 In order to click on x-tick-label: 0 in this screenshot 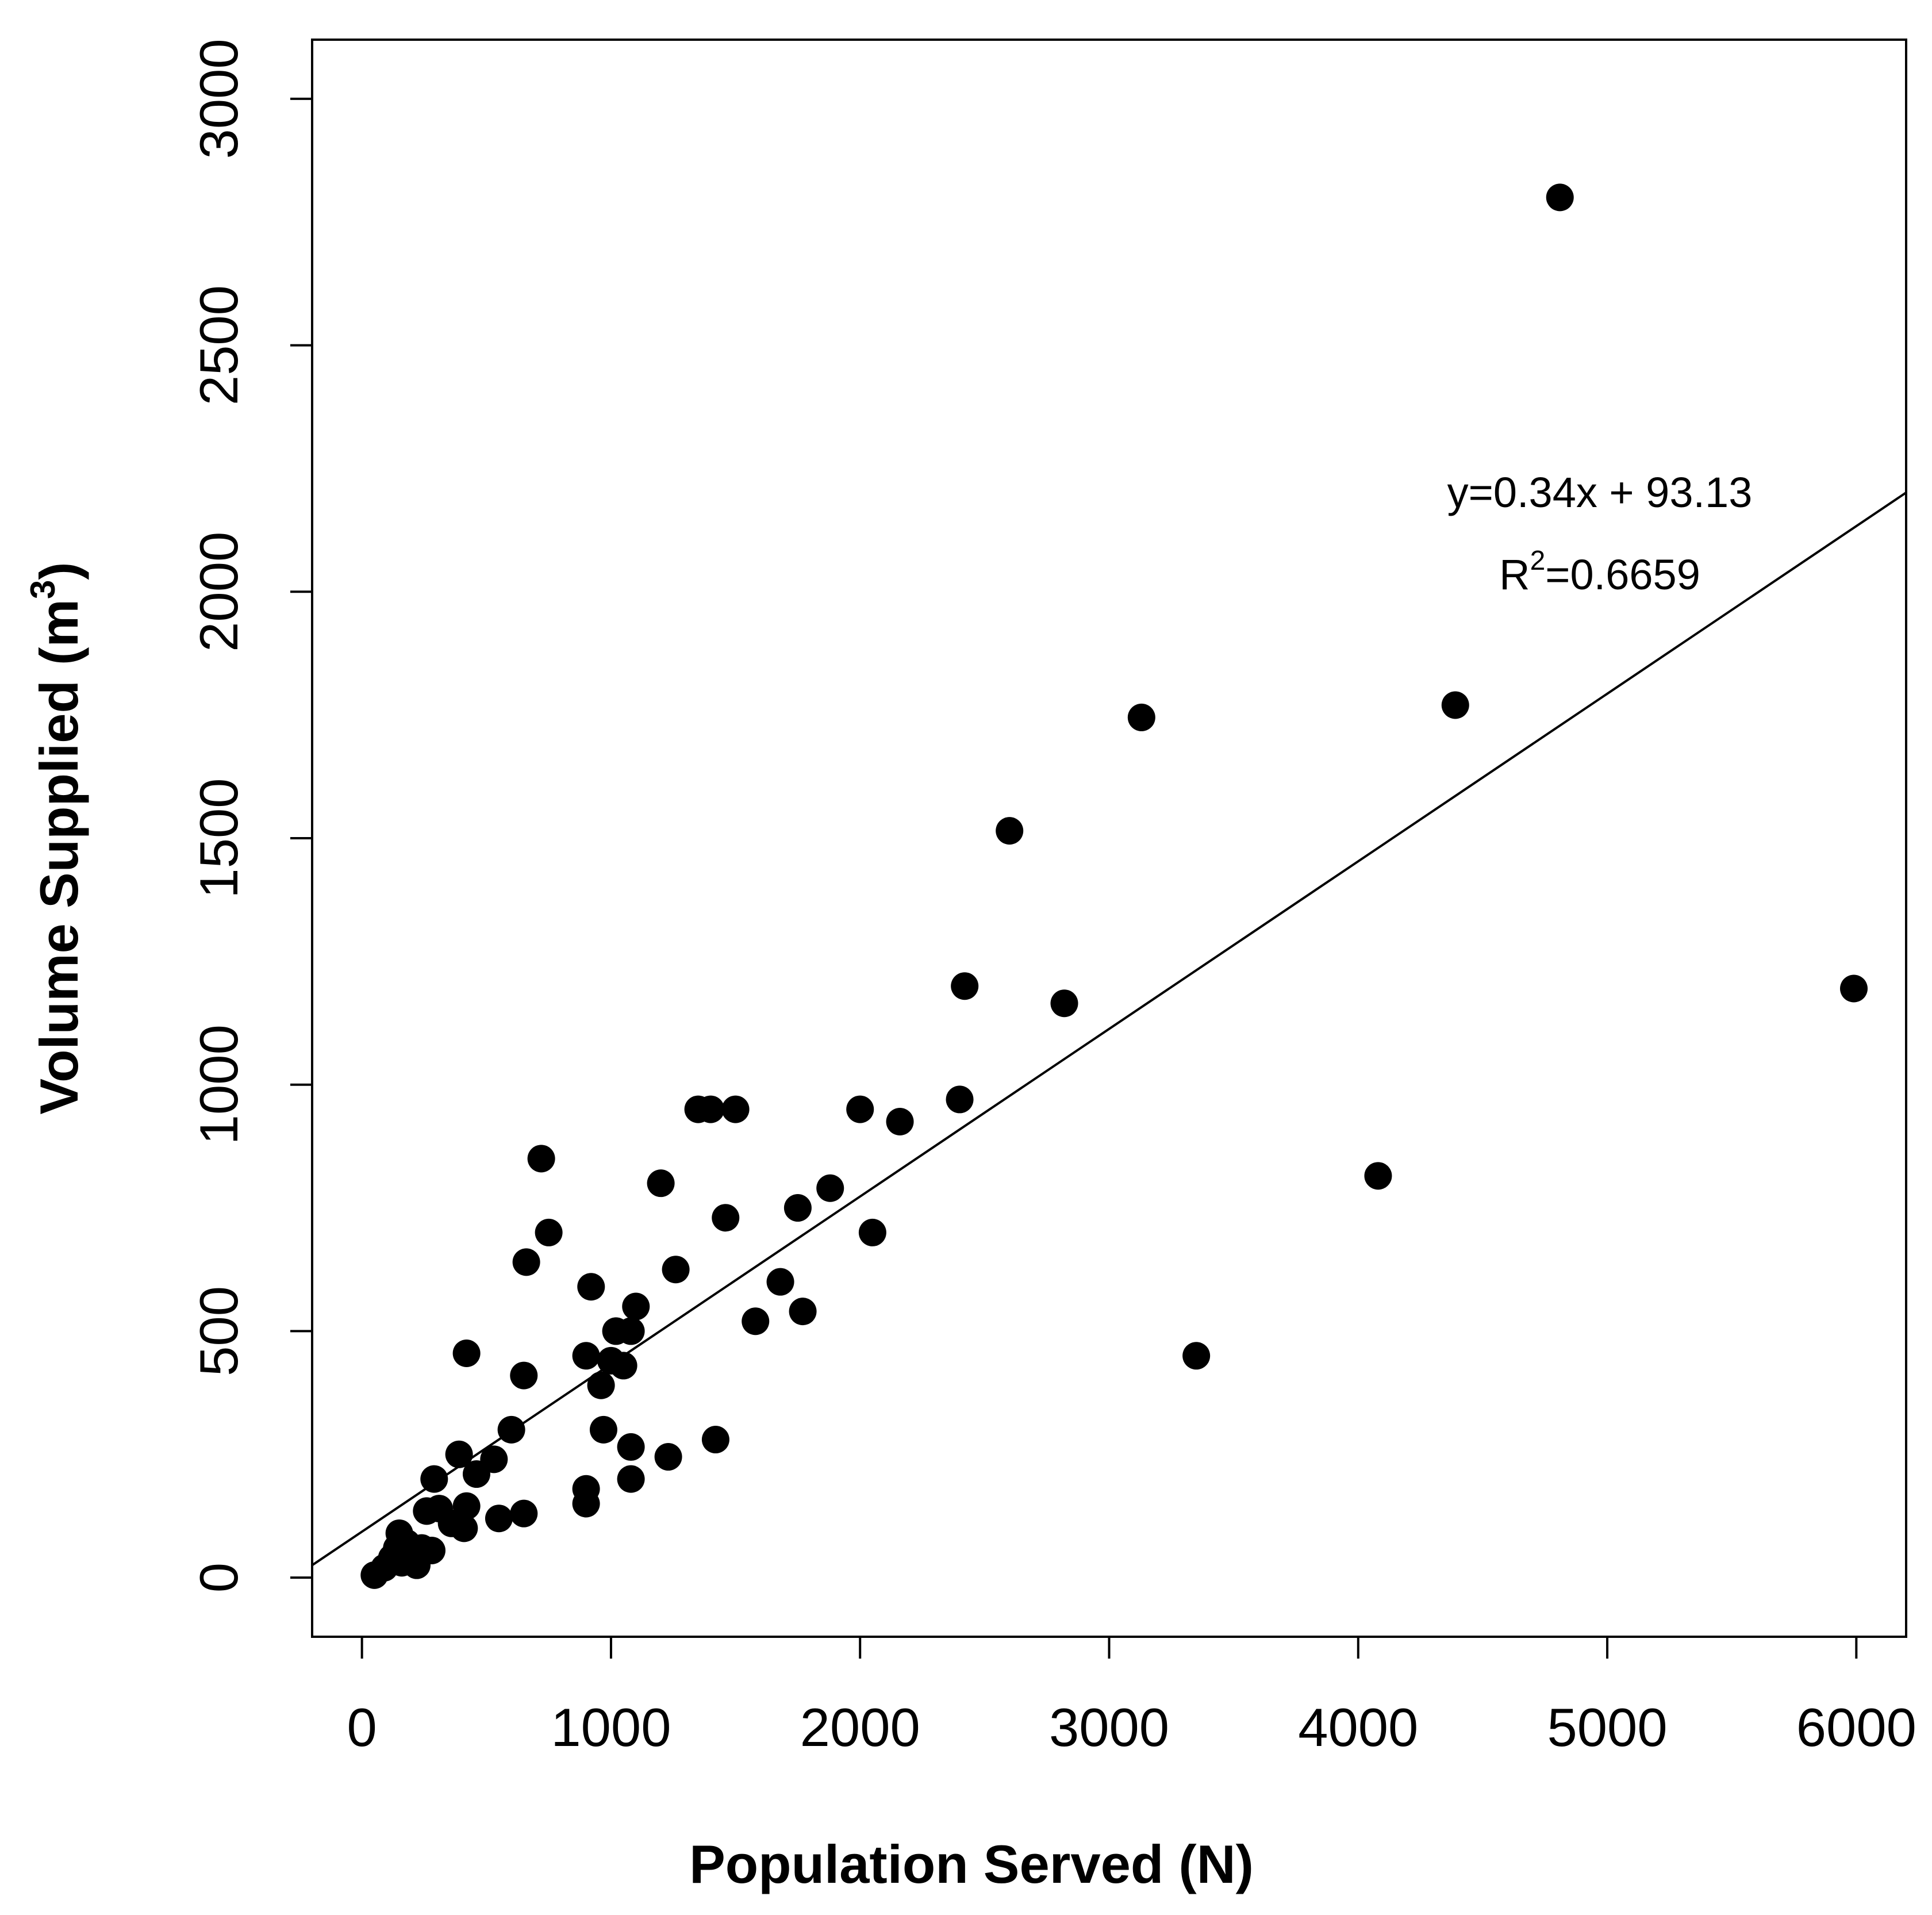, I will do `click(362, 1727)`.